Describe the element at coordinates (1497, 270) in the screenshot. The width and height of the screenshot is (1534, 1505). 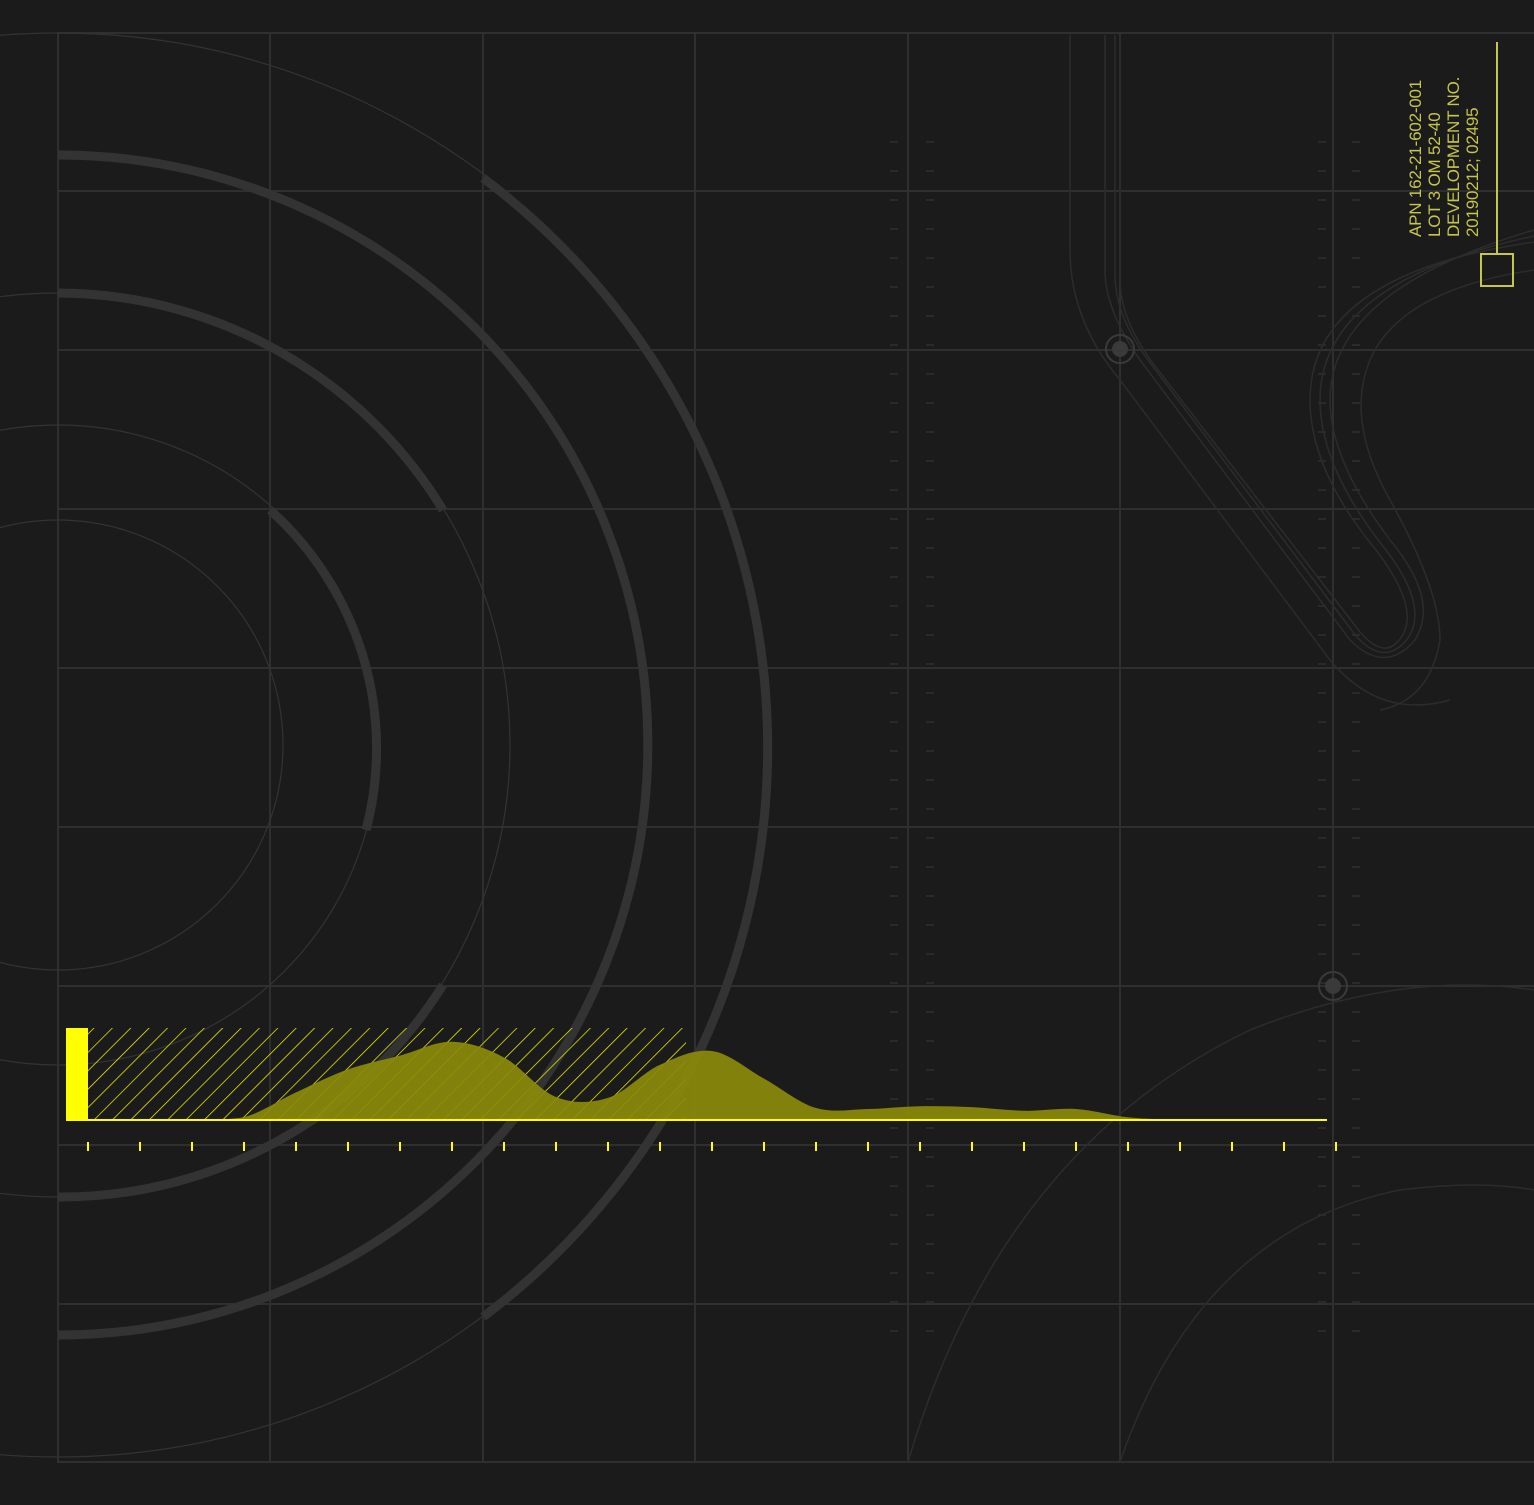
I see `square-outline-icon` at that location.